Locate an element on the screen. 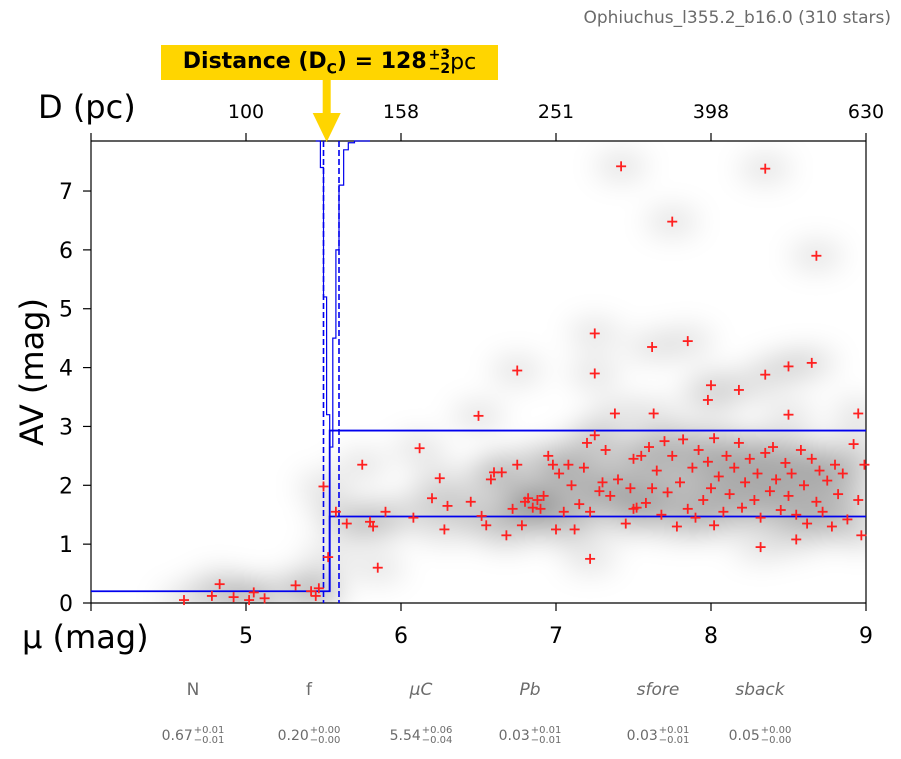 Image resolution: width=901 pixels, height=759 pixels. param-value: 0.05 +0.00 −0.00 is located at coordinates (760, 736).